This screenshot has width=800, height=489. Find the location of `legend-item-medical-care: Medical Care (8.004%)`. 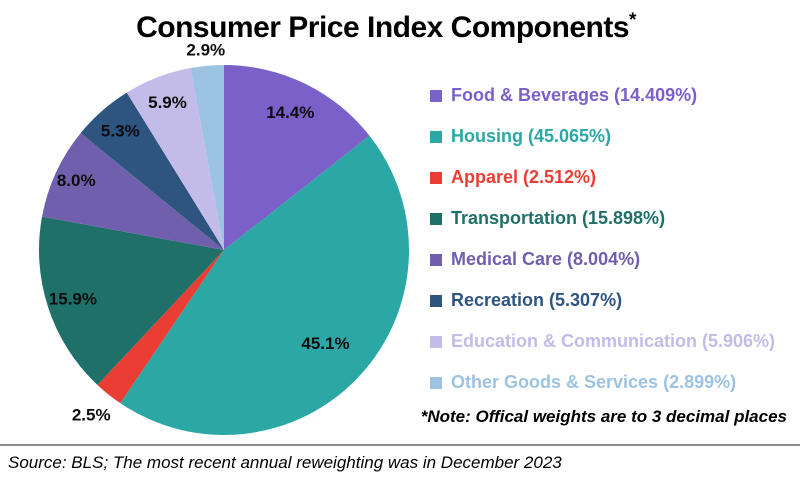

legend-item-medical-care: Medical Care (8.004%) is located at coordinates (602, 259).